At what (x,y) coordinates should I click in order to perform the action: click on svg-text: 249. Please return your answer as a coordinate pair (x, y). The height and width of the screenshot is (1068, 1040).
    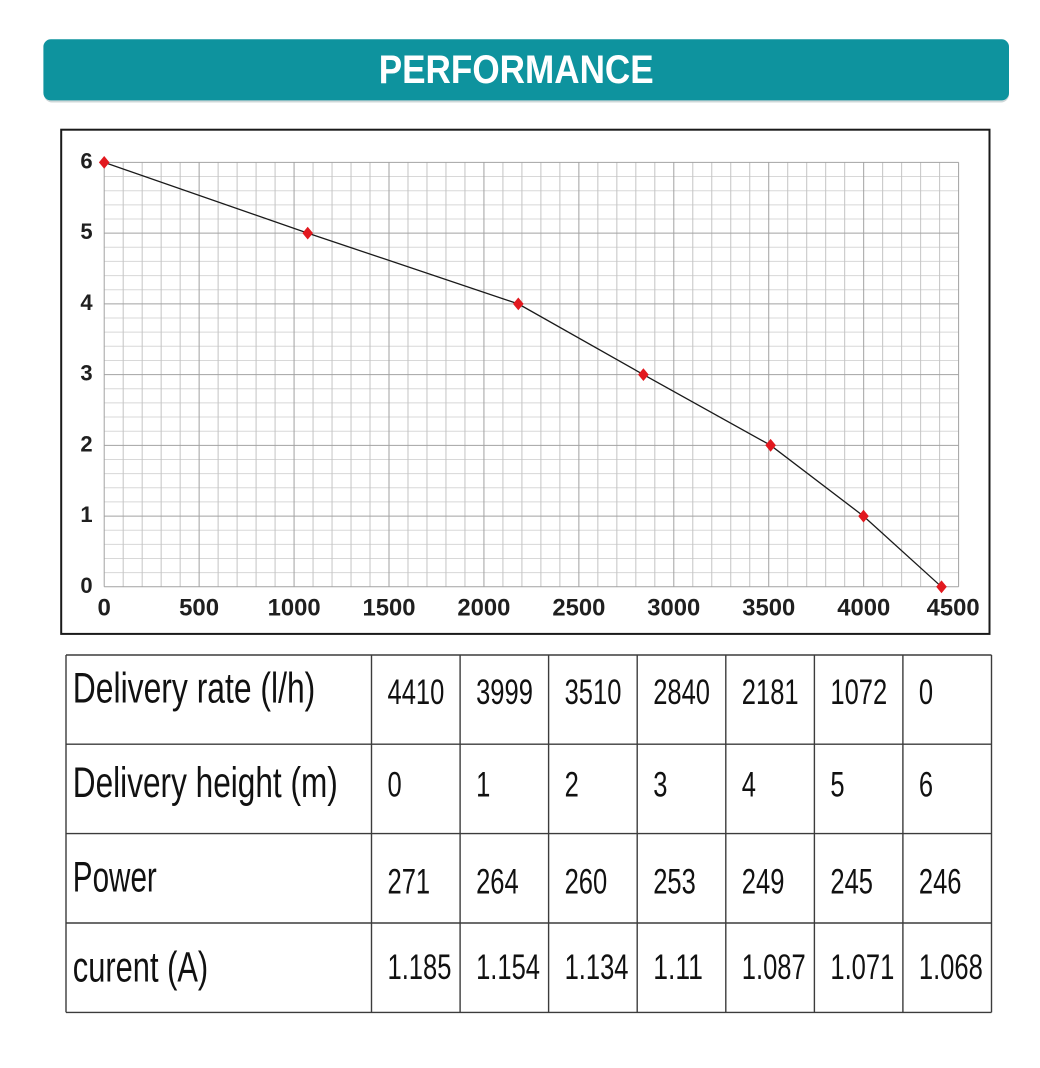
    Looking at the image, I should click on (763, 882).